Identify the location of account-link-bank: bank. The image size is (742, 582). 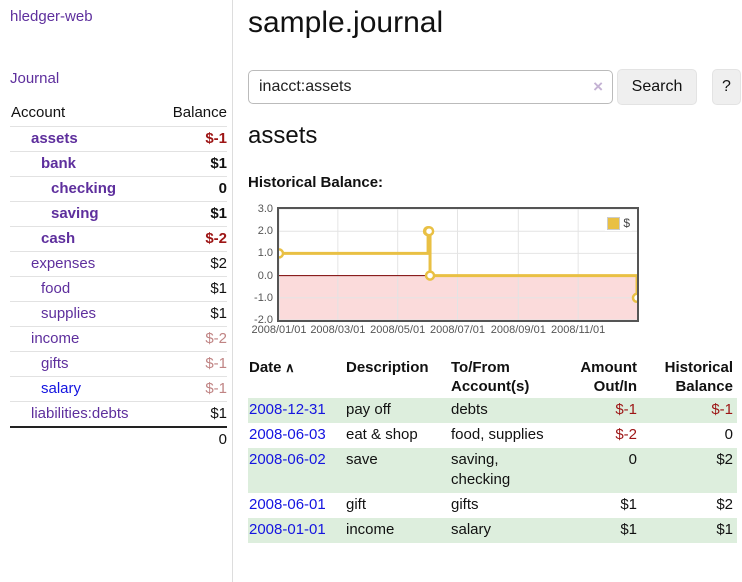
(59, 163).